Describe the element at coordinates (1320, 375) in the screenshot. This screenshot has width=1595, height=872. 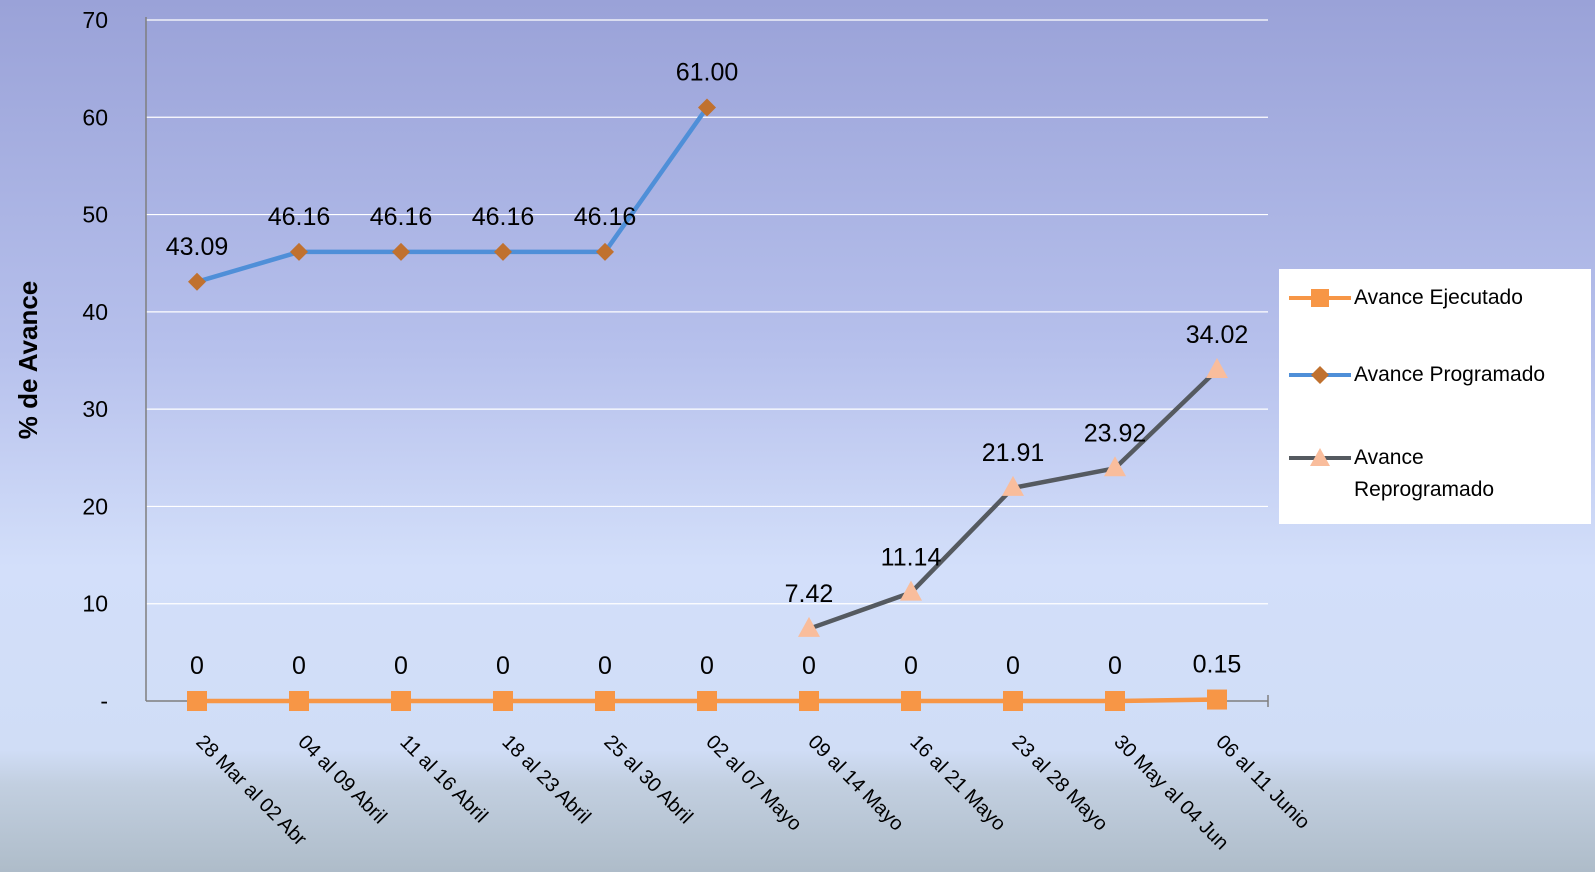
I see `legend-swatch-diamond-icon` at that location.